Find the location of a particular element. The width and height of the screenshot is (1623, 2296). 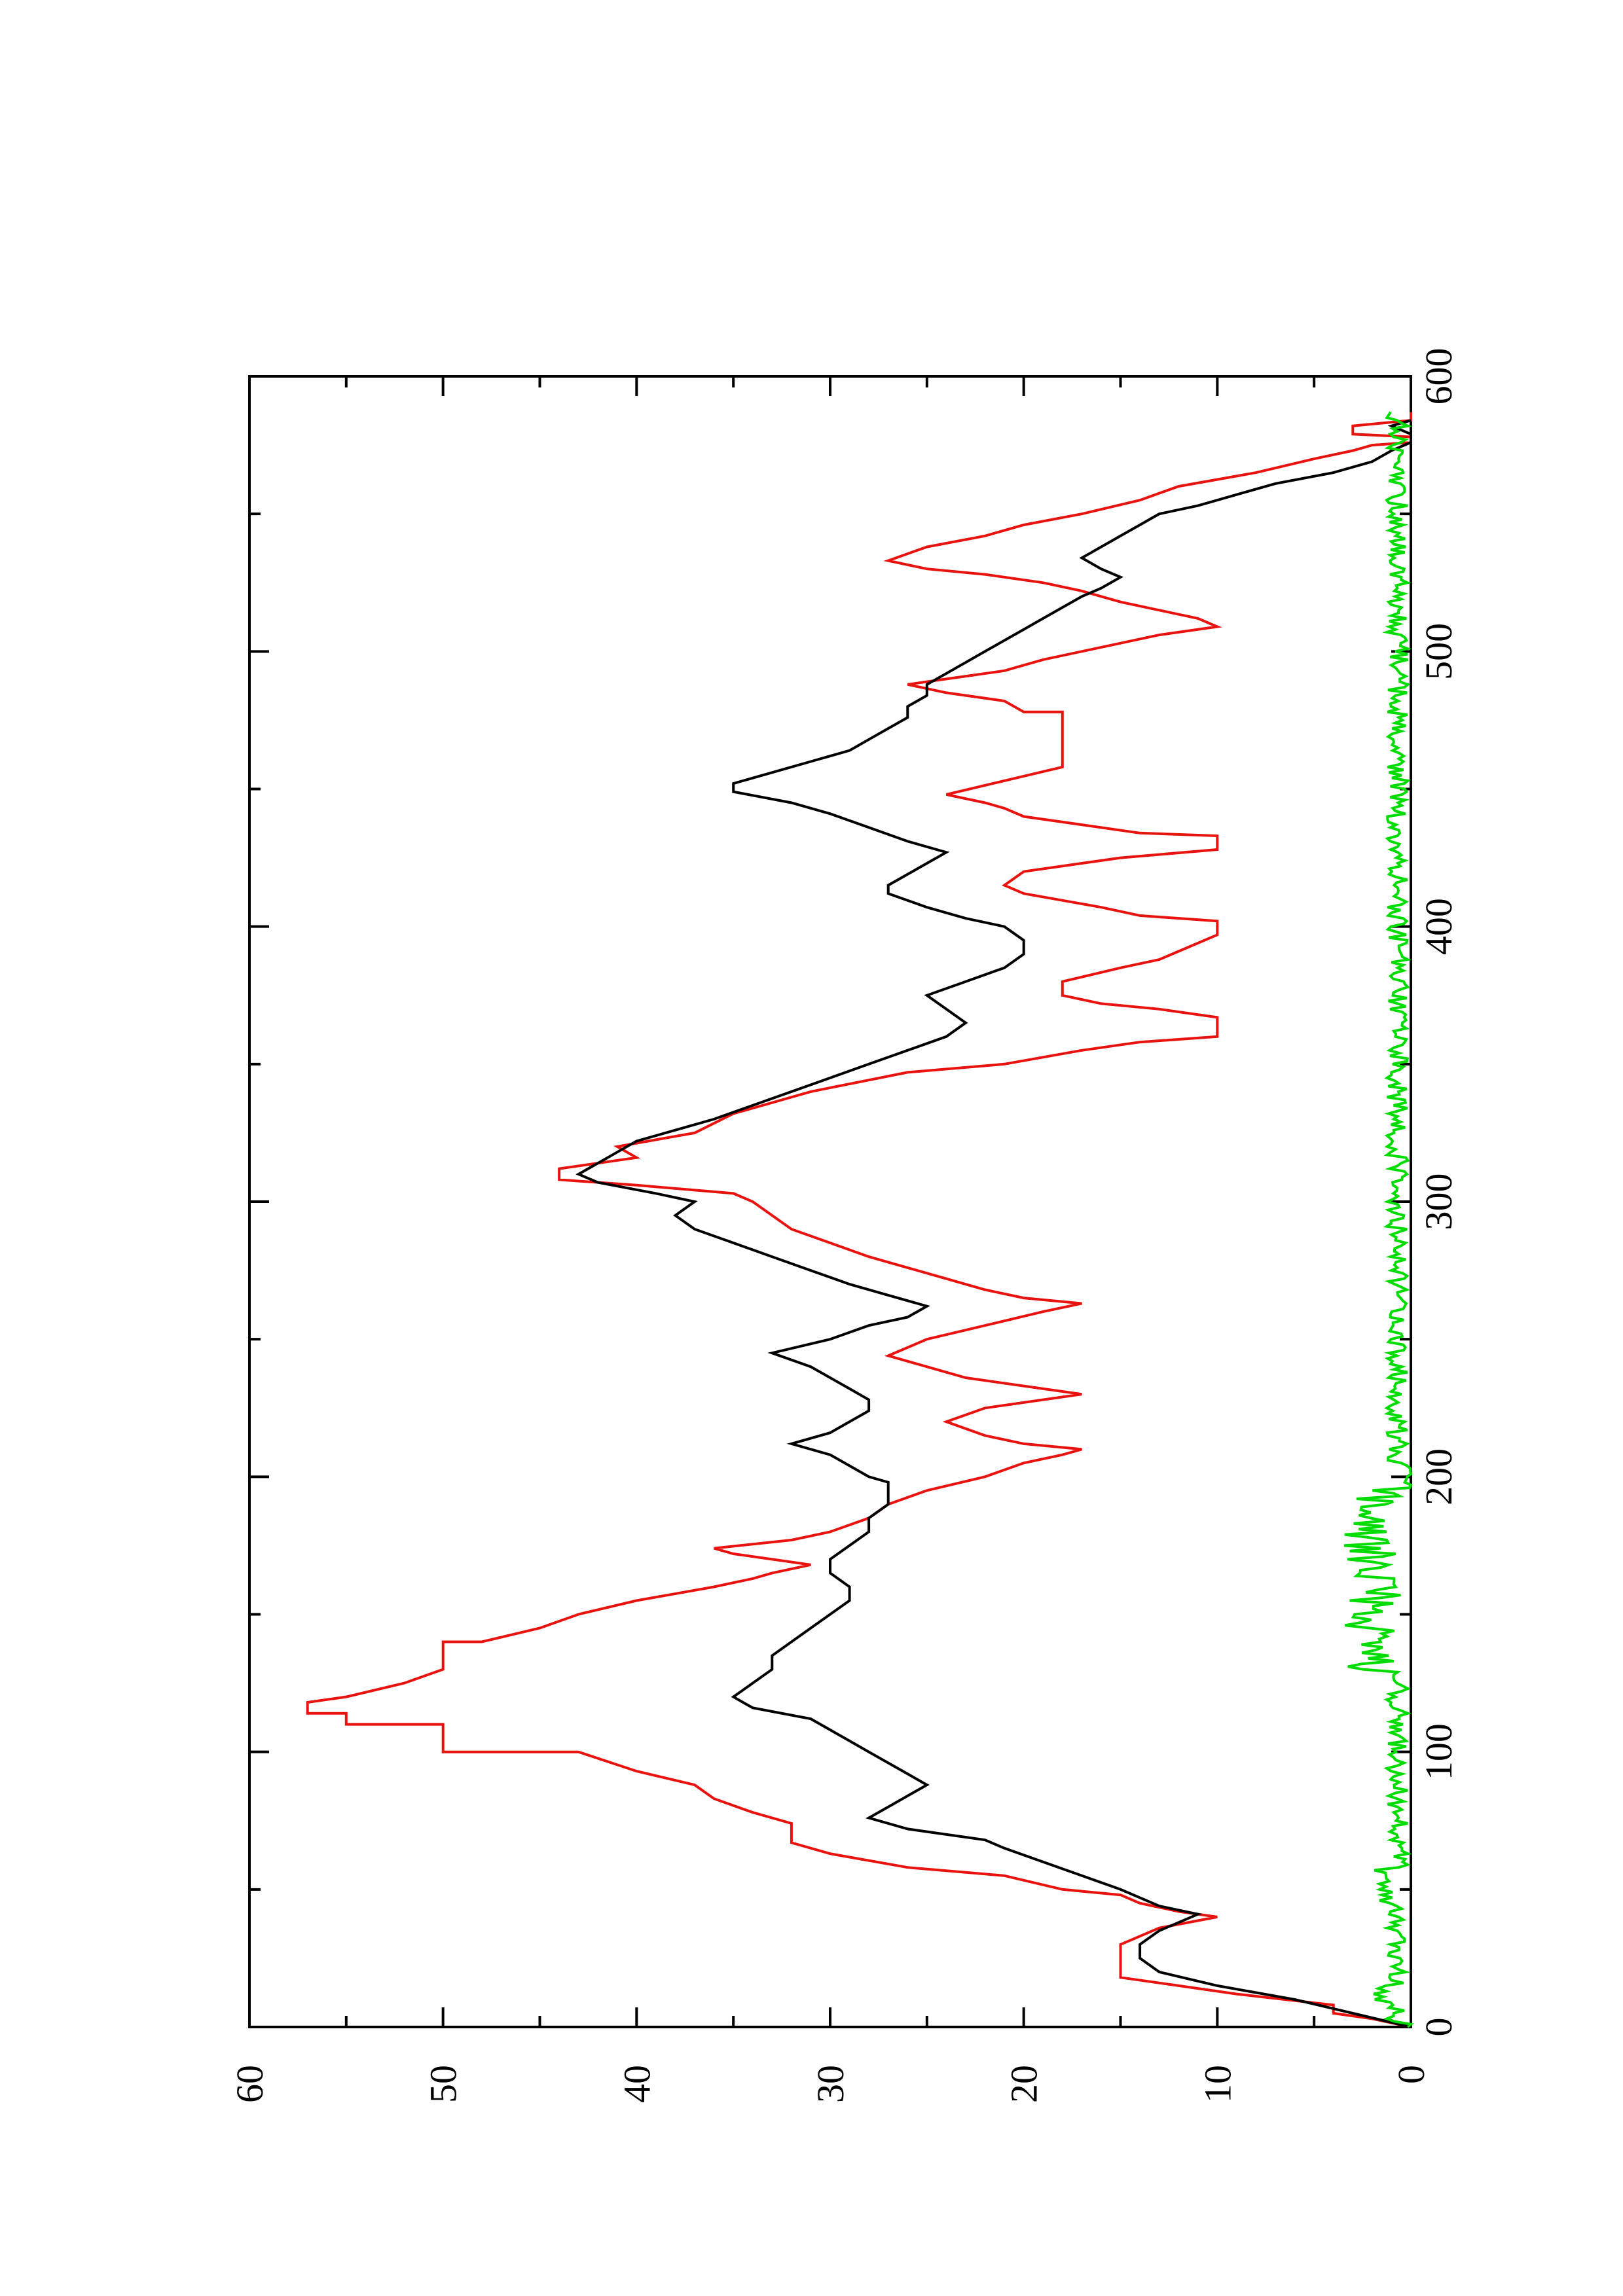

x-tick-label: 600 is located at coordinates (1438, 376).